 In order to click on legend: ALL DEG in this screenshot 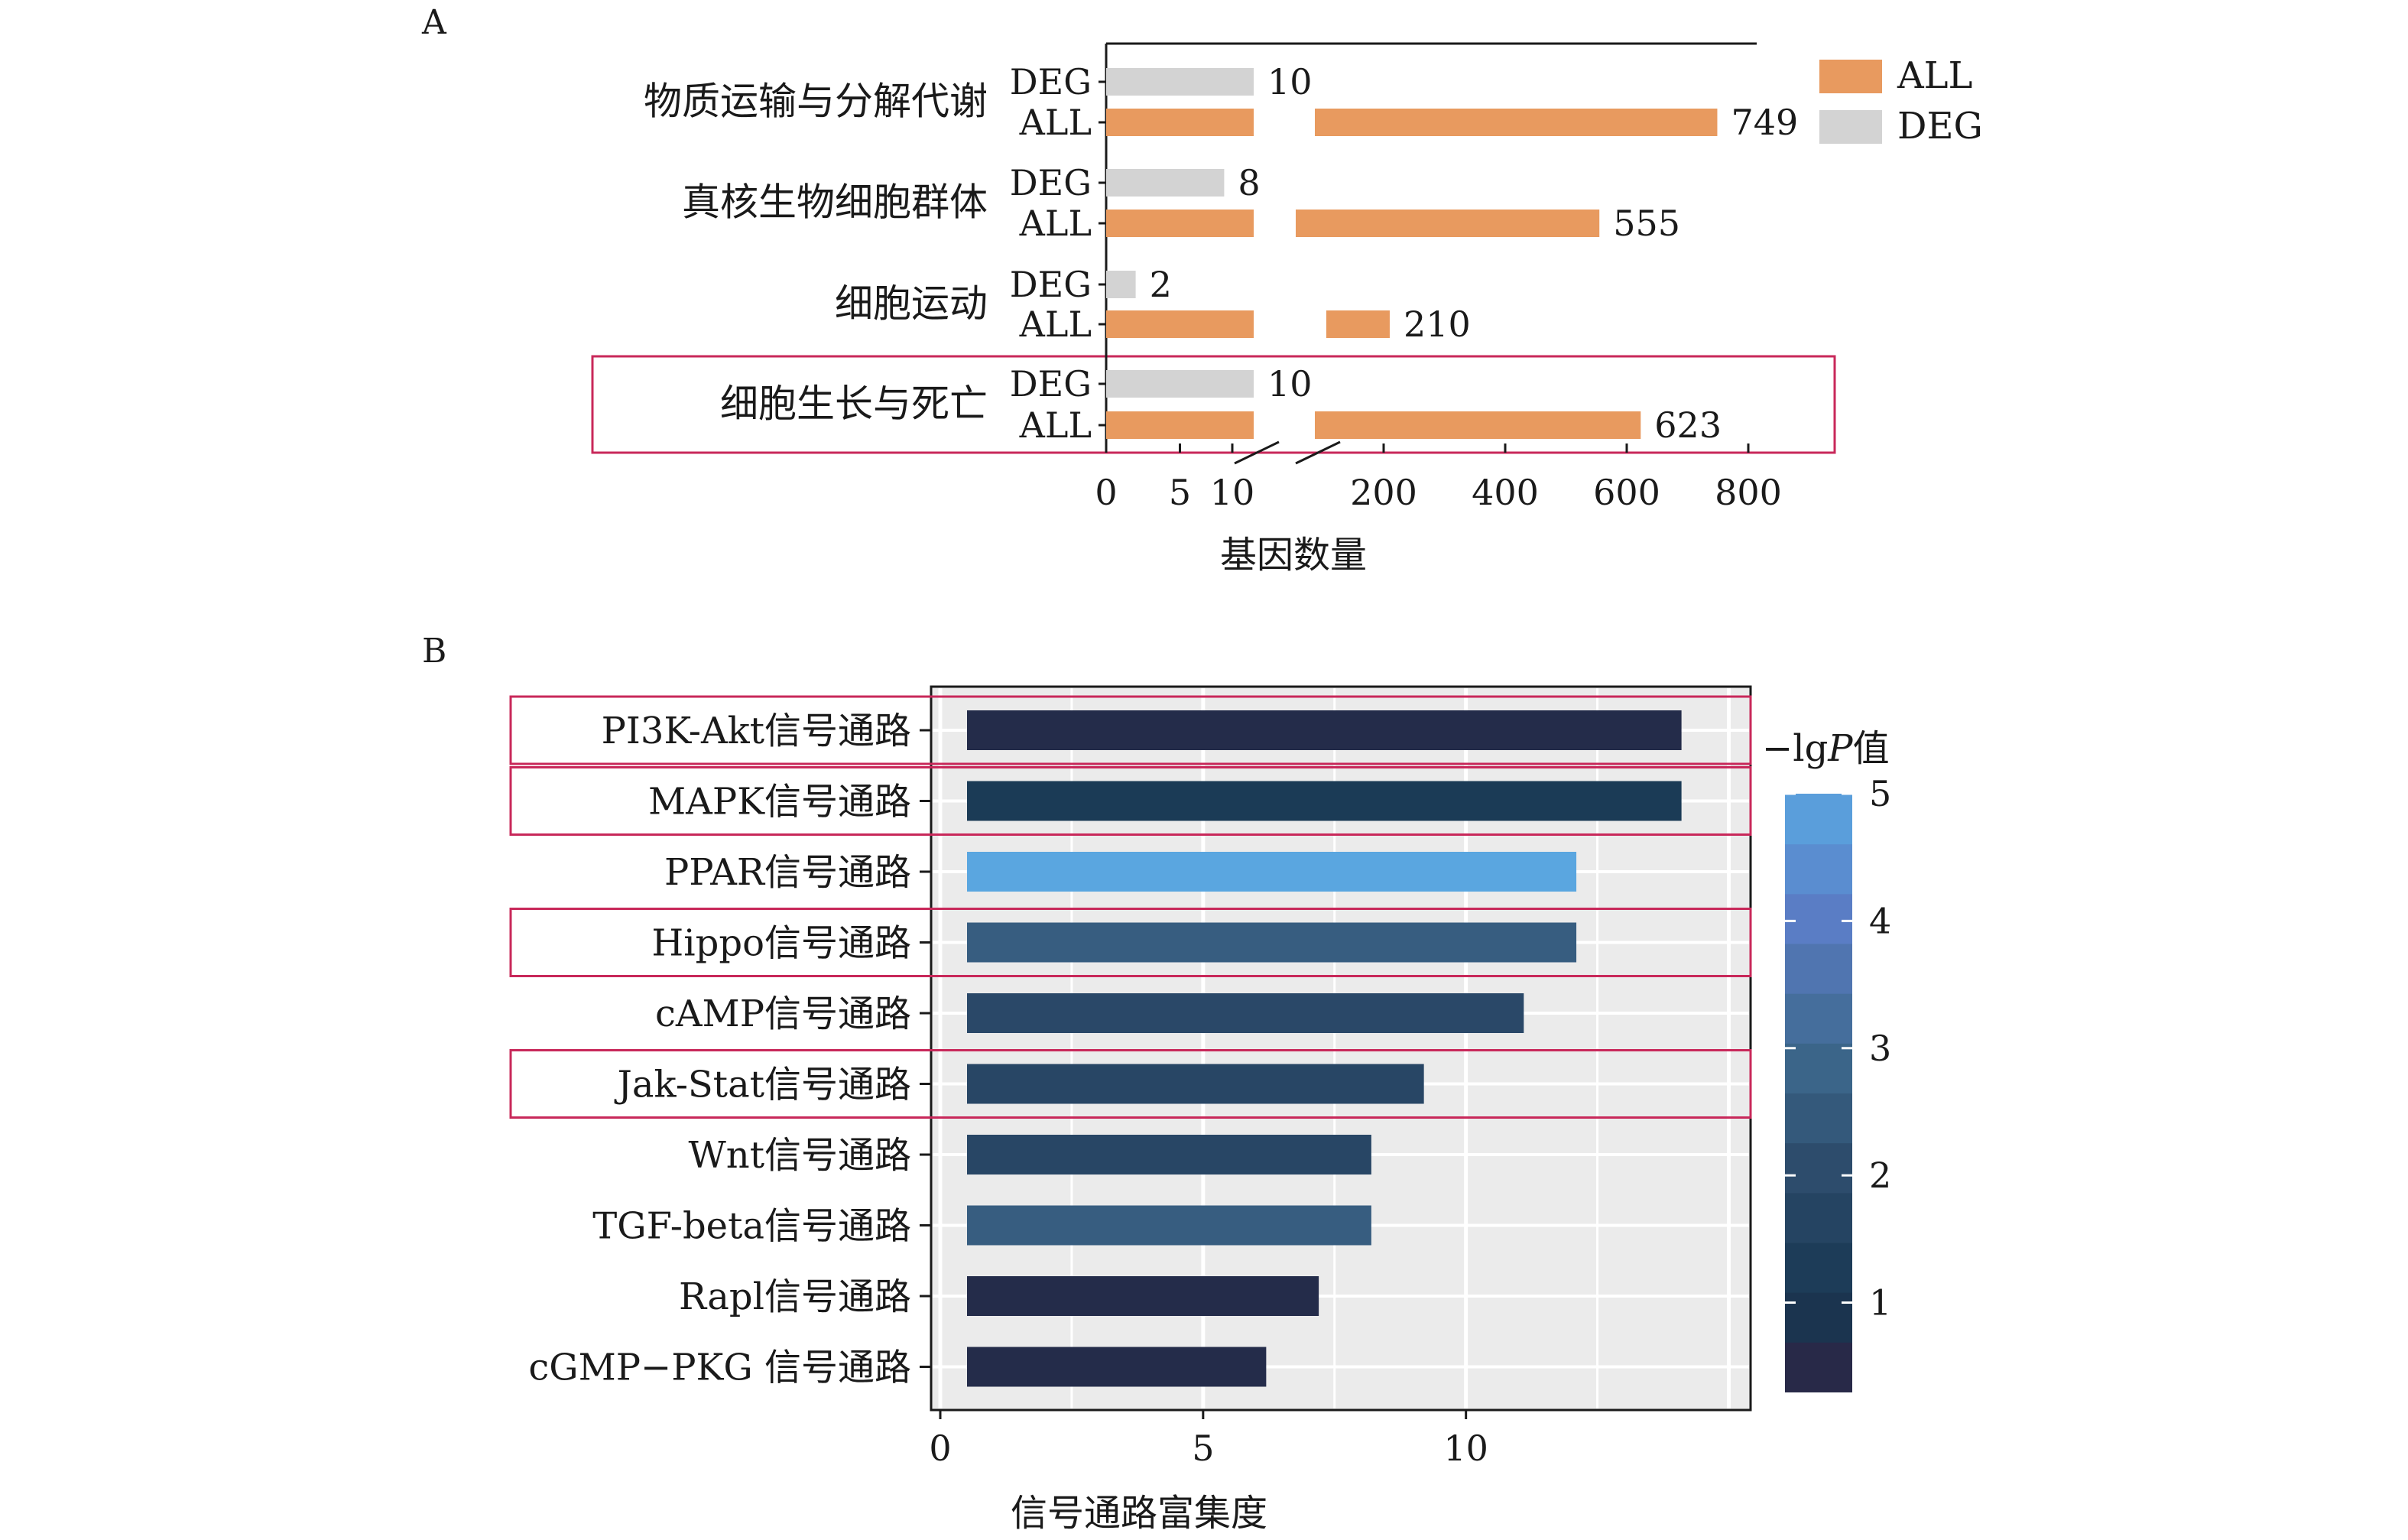, I will do `click(1901, 101)`.